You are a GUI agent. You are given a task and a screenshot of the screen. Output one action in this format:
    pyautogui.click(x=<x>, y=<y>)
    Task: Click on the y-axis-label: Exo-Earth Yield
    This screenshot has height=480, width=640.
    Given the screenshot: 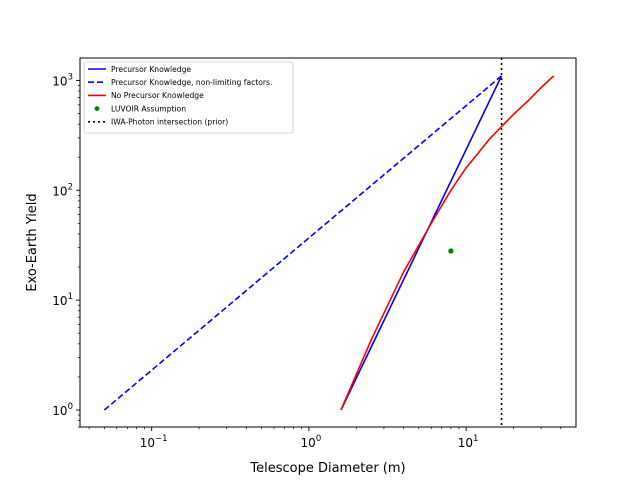 What is the action you would take?
    pyautogui.click(x=32, y=242)
    